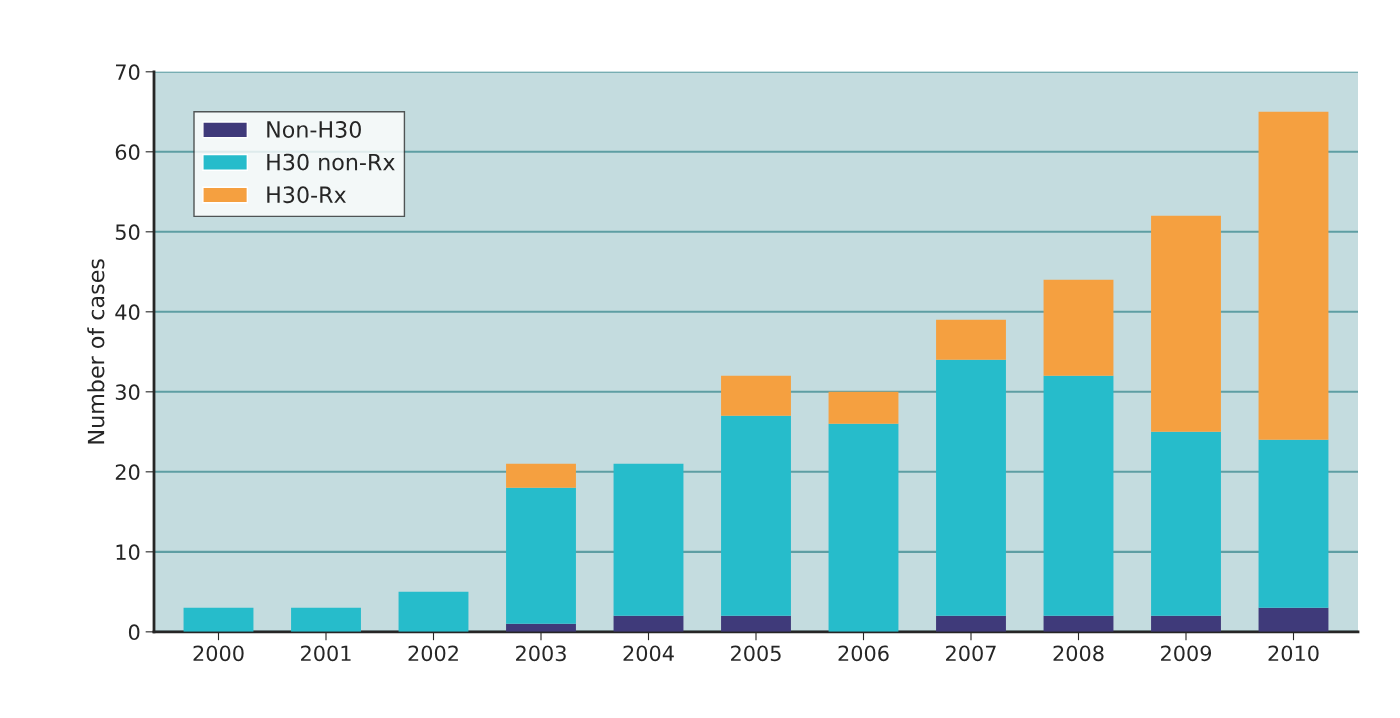 The height and width of the screenshot is (718, 1400). What do you see at coordinates (306, 195) in the screenshot?
I see `legend-label: H30-Rx` at bounding box center [306, 195].